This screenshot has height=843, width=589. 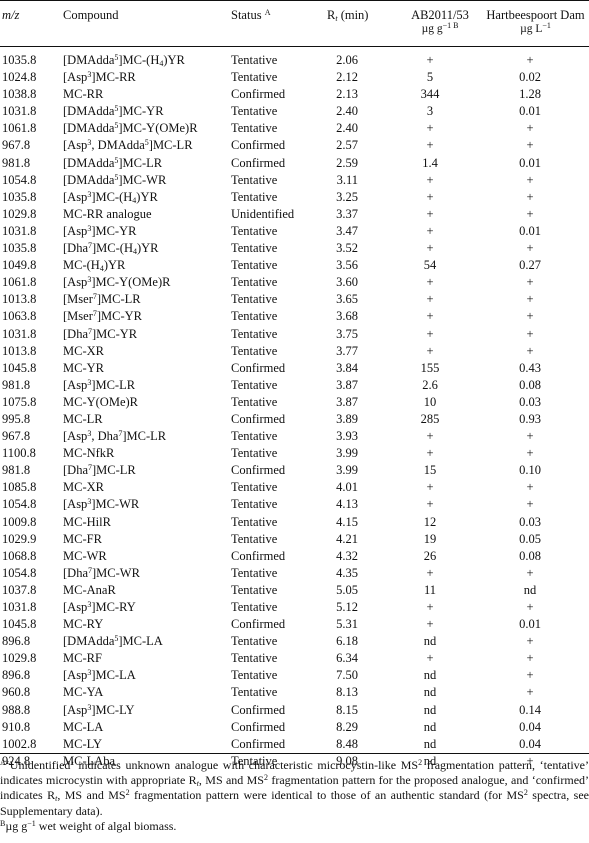 What do you see at coordinates (347, 248) in the screenshot?
I see `cell-retention-time: 3.52` at bounding box center [347, 248].